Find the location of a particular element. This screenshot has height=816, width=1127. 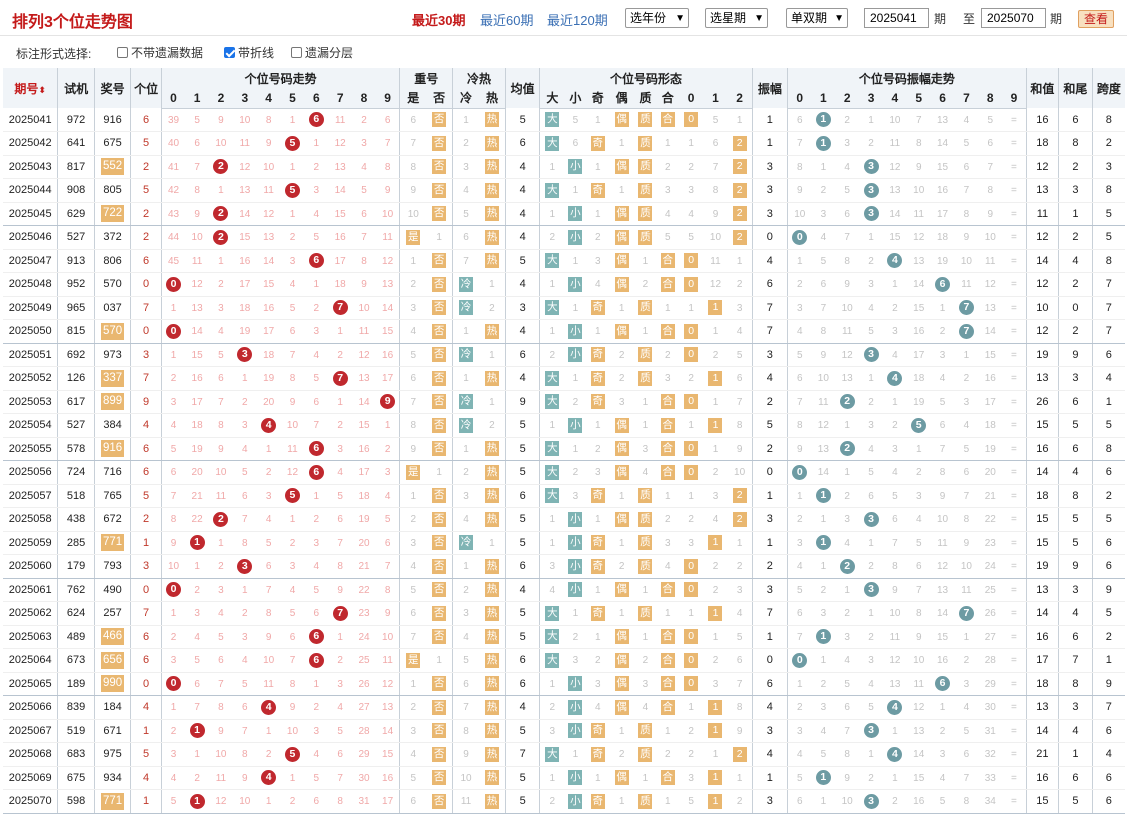

amp-miss-value: 1 is located at coordinates (823, 661).